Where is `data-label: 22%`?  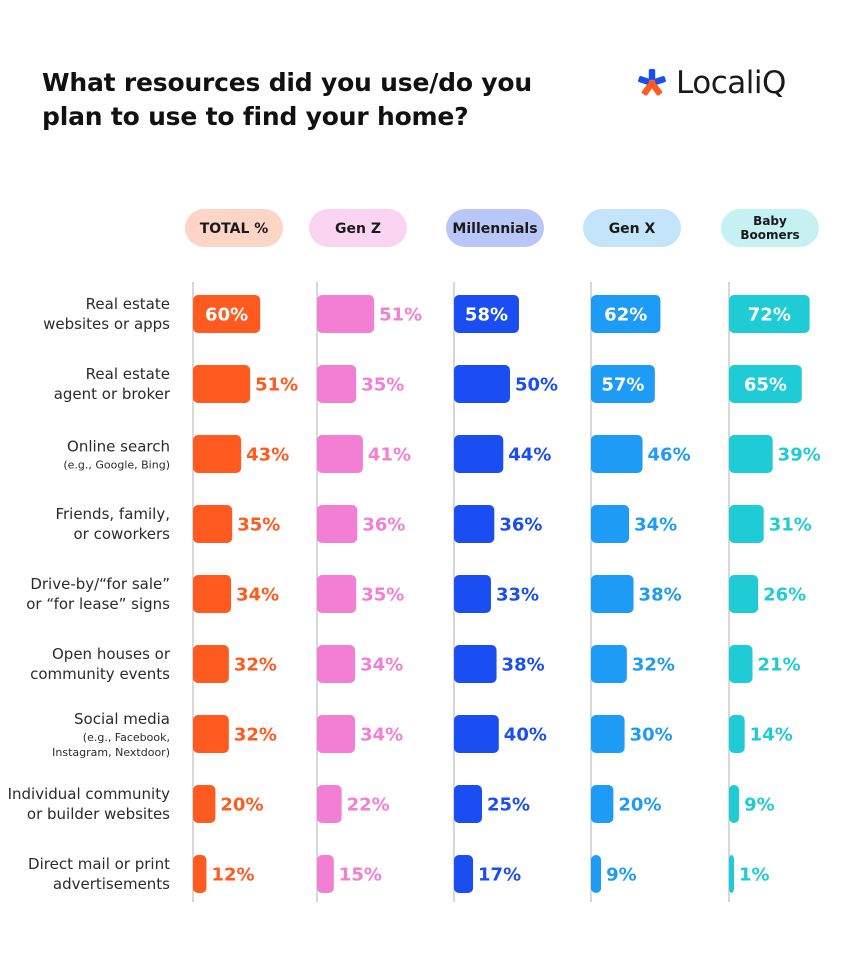 data-label: 22% is located at coordinates (368, 805).